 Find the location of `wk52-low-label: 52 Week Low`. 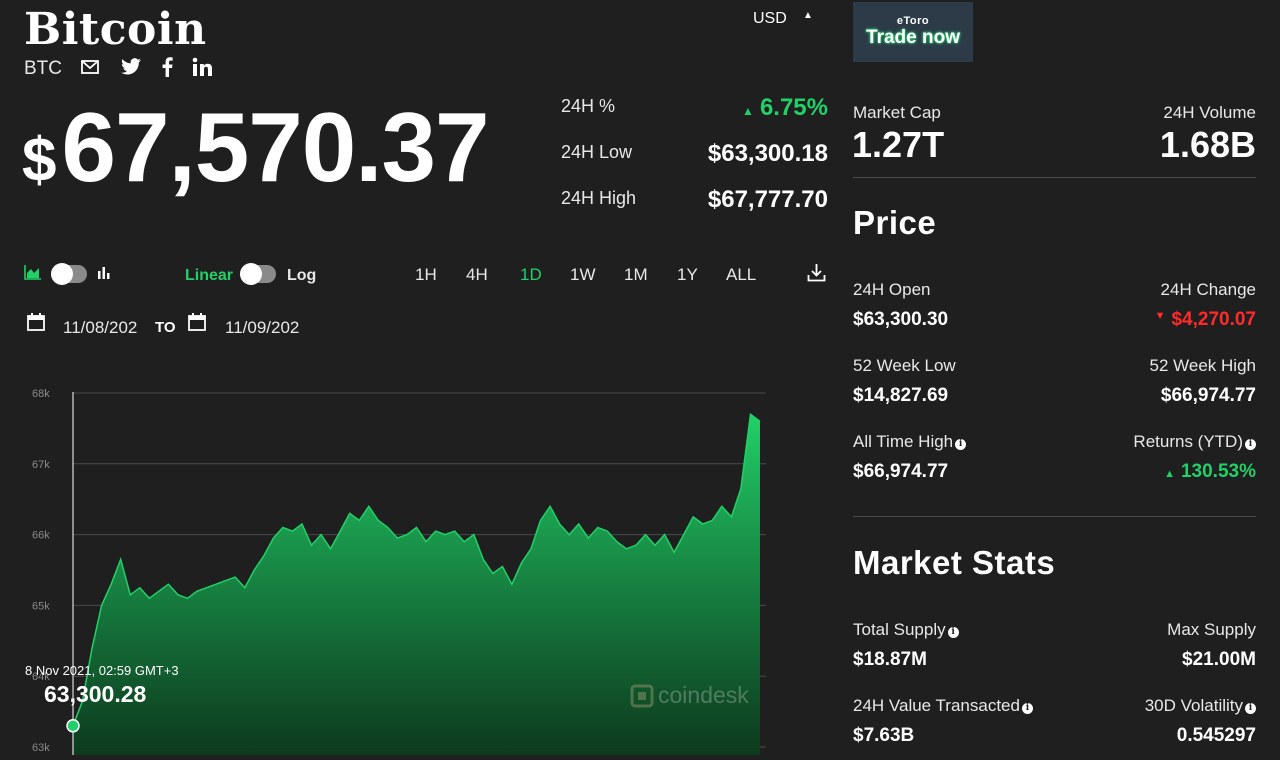

wk52-low-label: 52 Week Low is located at coordinates (904, 365).